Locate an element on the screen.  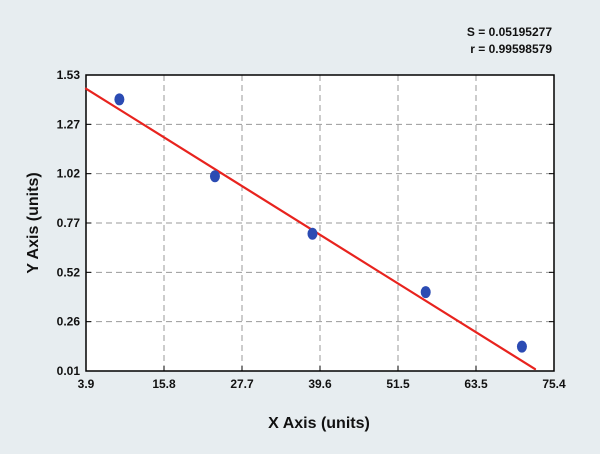
y-tick-label: 1.53 is located at coordinates (69, 75).